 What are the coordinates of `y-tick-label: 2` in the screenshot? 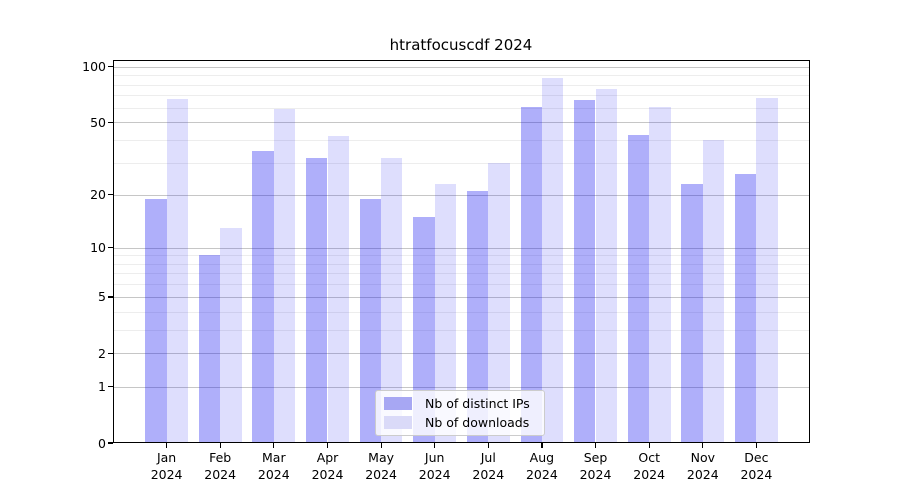 It's located at (102, 353).